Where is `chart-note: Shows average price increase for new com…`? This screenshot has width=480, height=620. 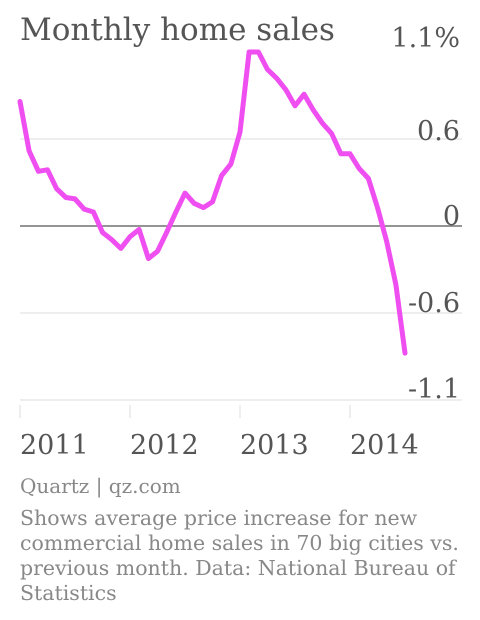 chart-note: Shows average price increase for new com… is located at coordinates (239, 555).